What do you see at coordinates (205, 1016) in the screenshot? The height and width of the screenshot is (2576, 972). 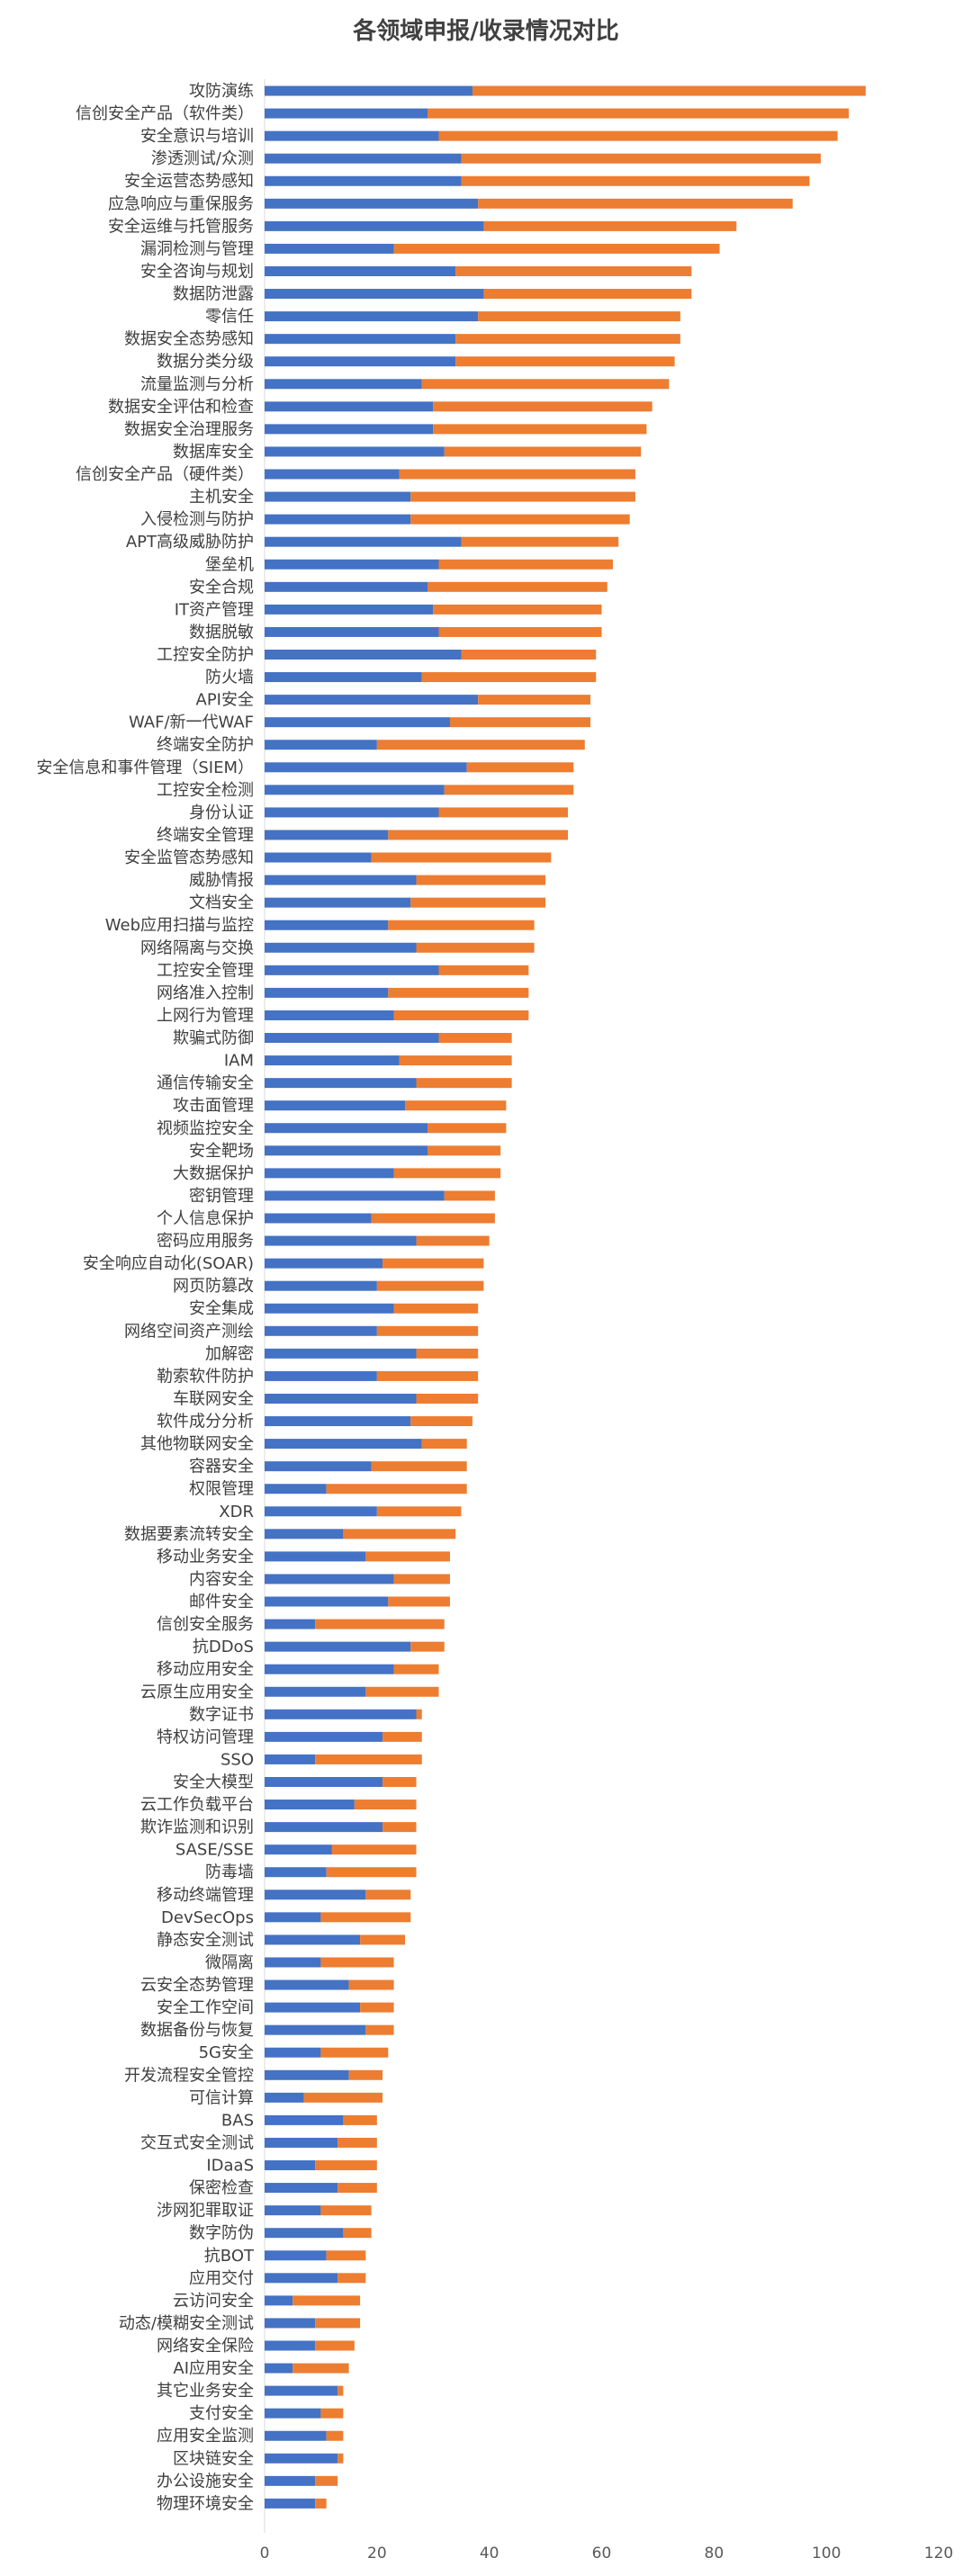 I see `category-label: 上网行为管理` at bounding box center [205, 1016].